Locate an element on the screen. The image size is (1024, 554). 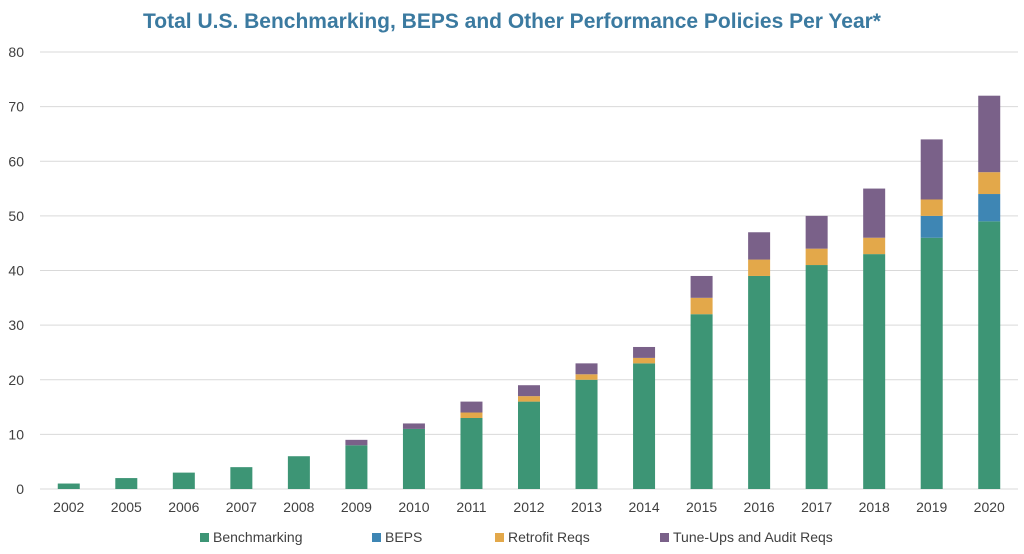
x-tick-label: 2015 is located at coordinates (701, 507).